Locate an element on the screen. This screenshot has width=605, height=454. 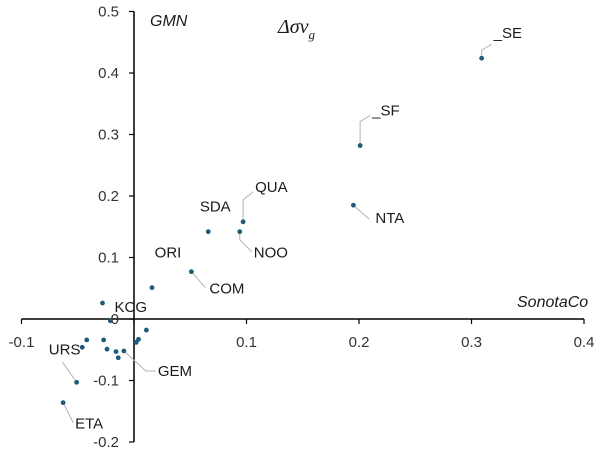
point-label: GEM is located at coordinates (175, 371).